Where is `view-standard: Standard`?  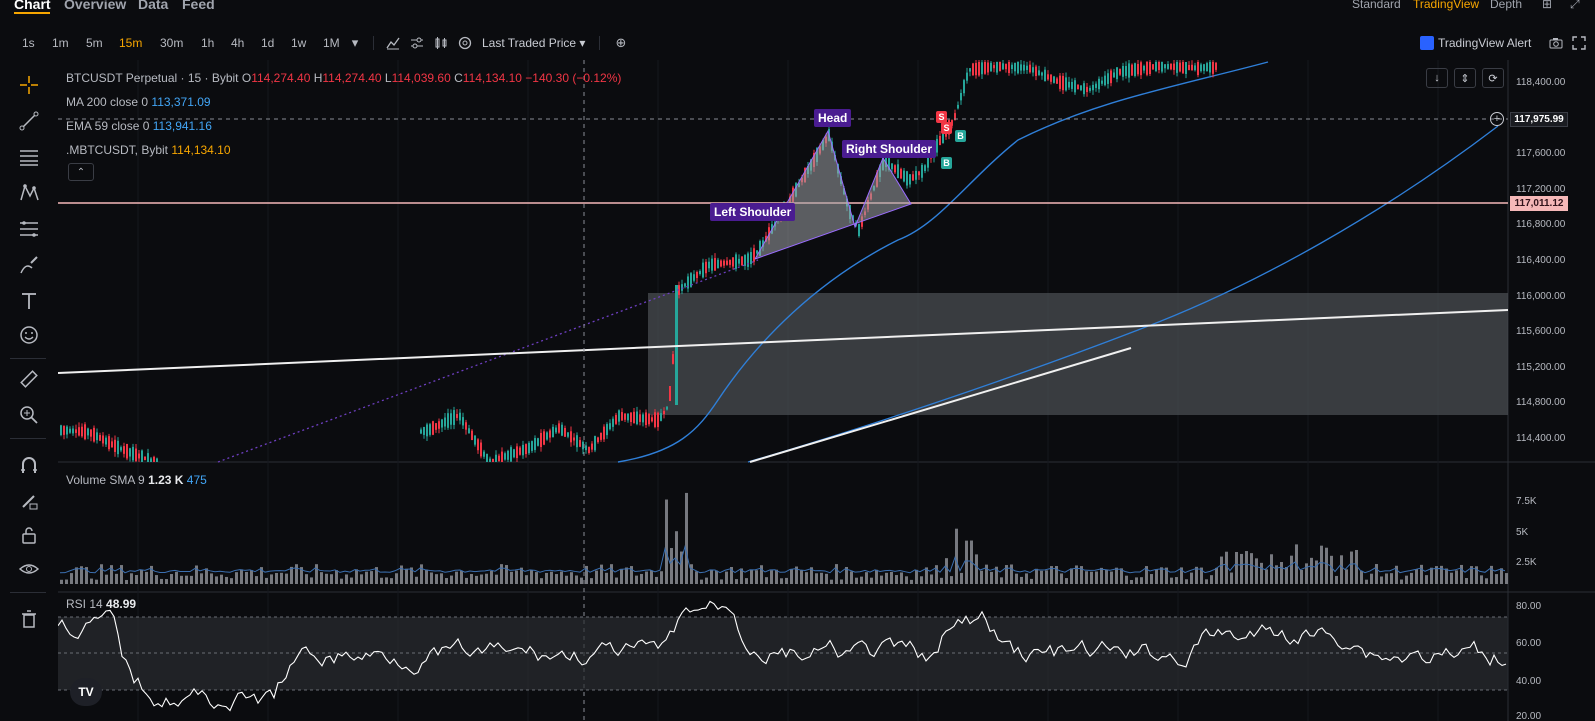 view-standard: Standard is located at coordinates (1376, 5).